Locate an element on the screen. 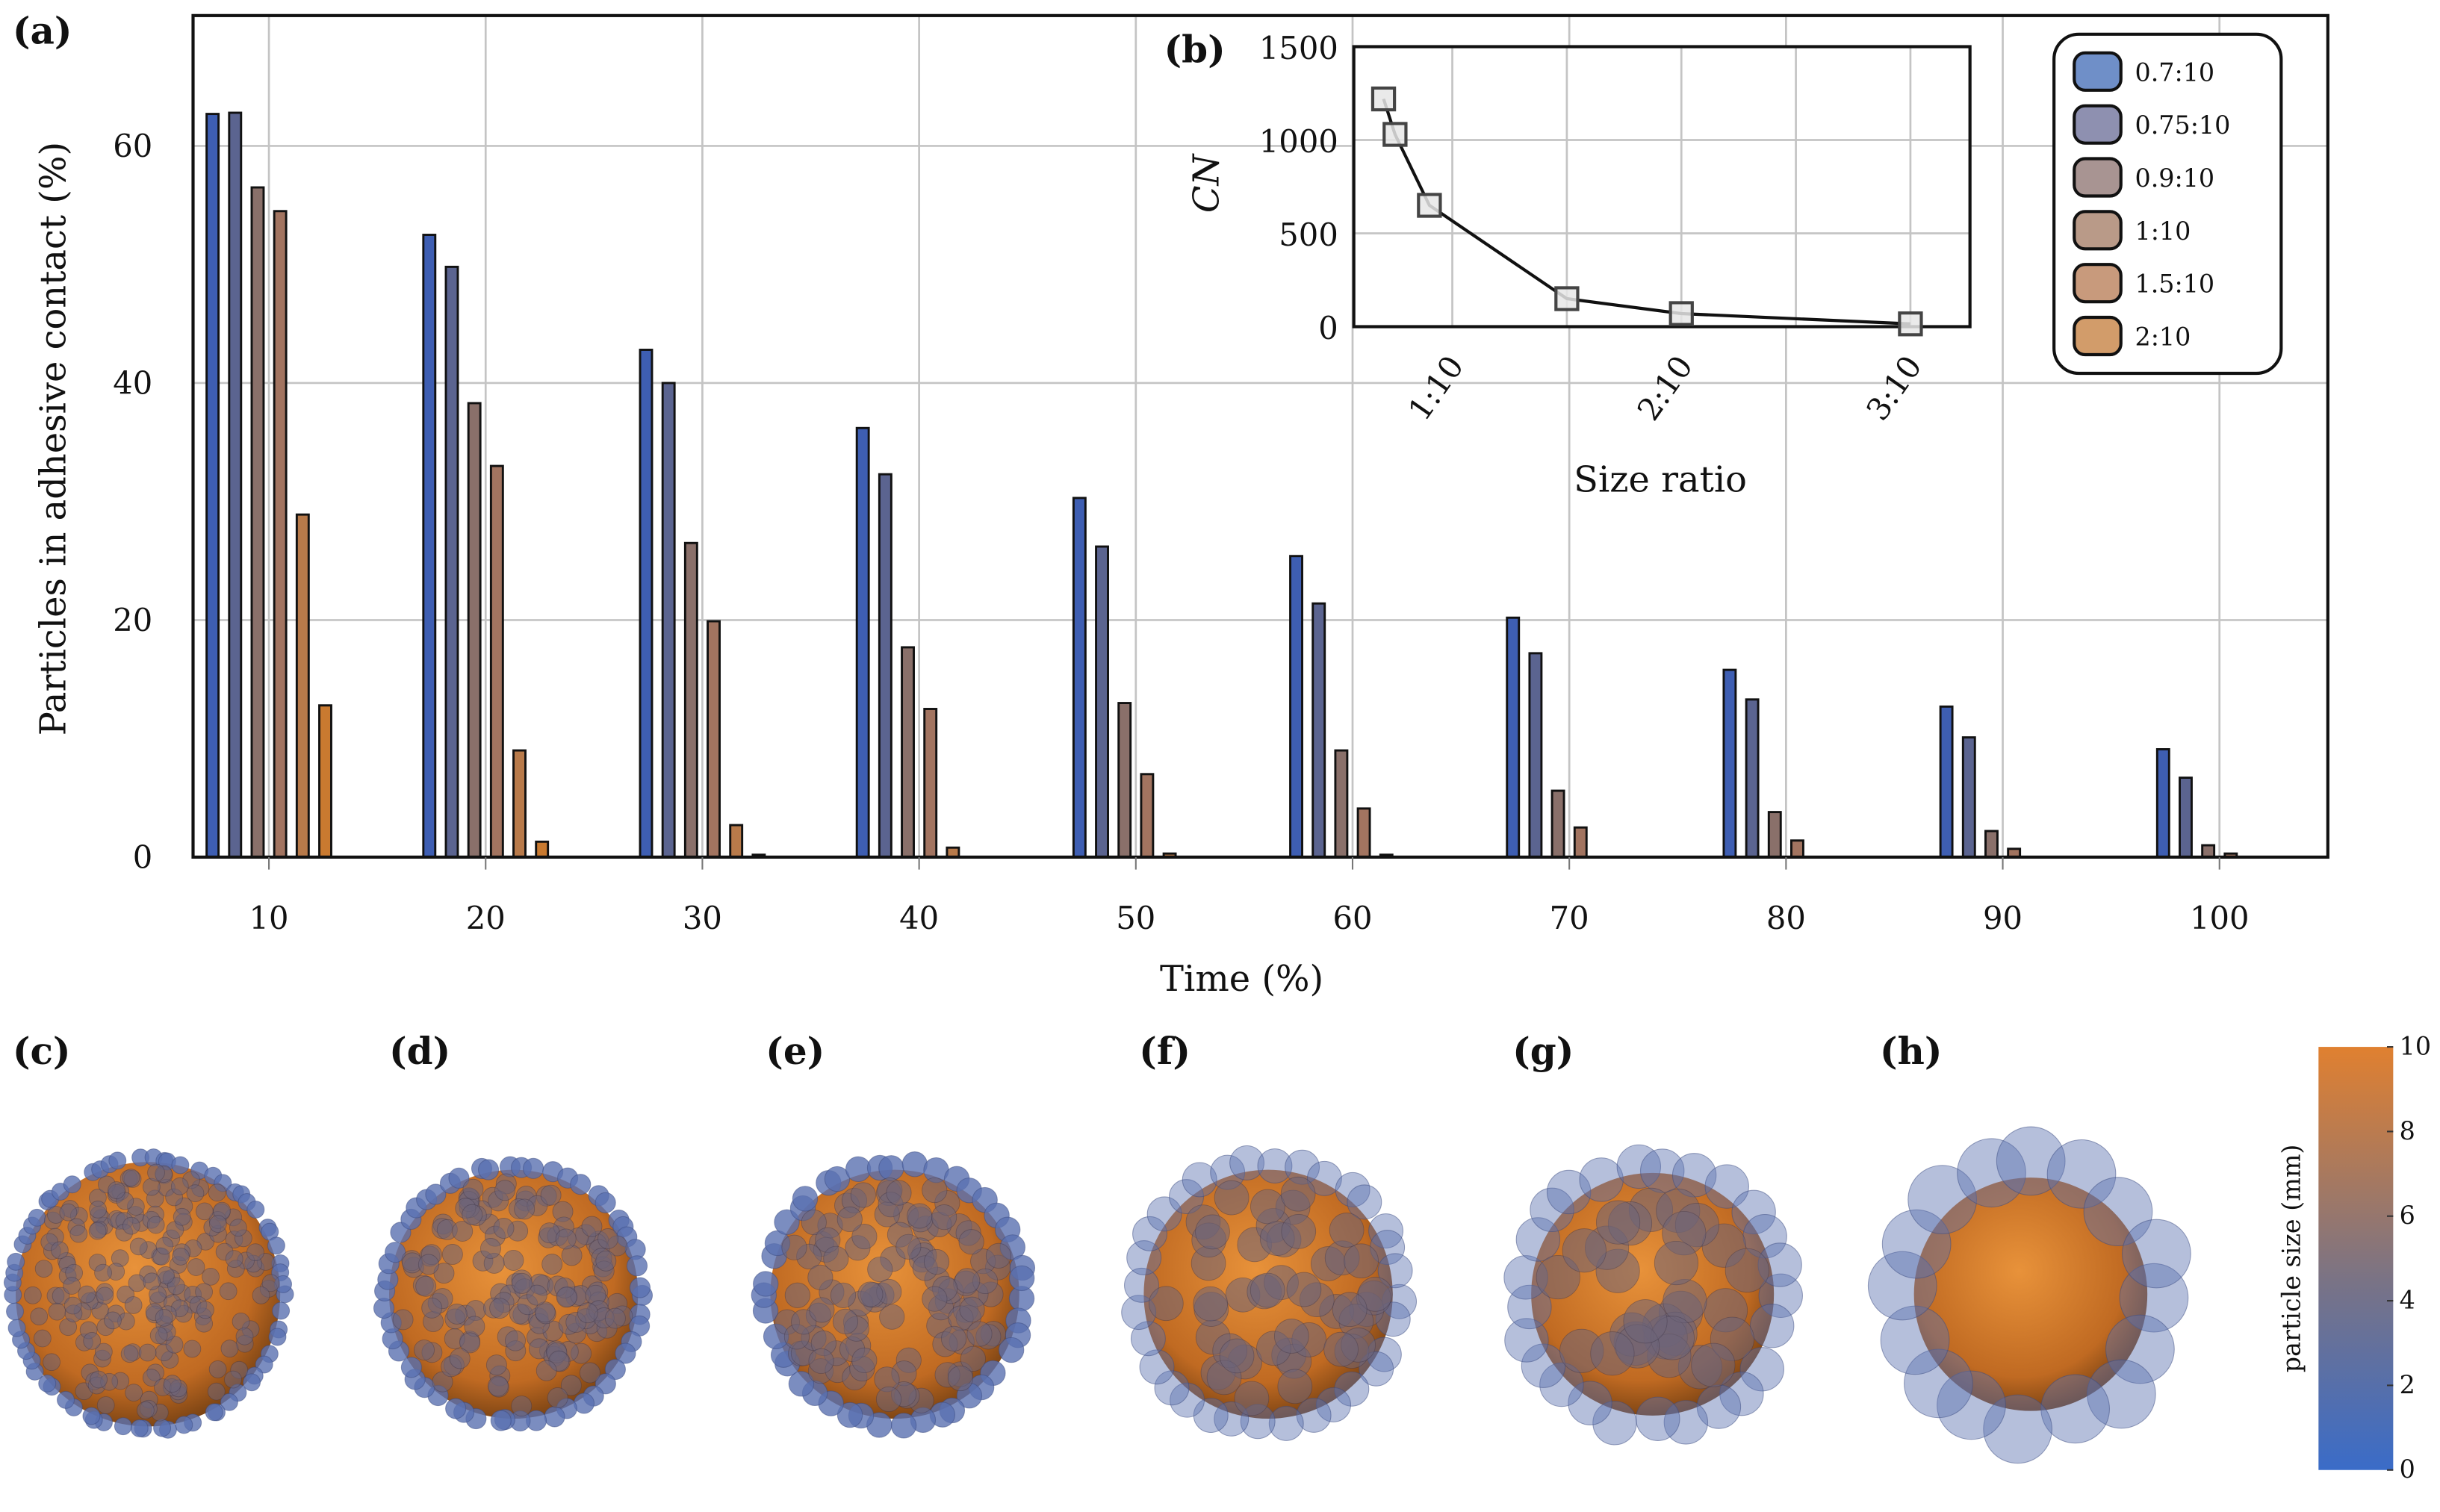 The height and width of the screenshot is (1512, 2440). x-tick-label: 90 is located at coordinates (2003, 918).